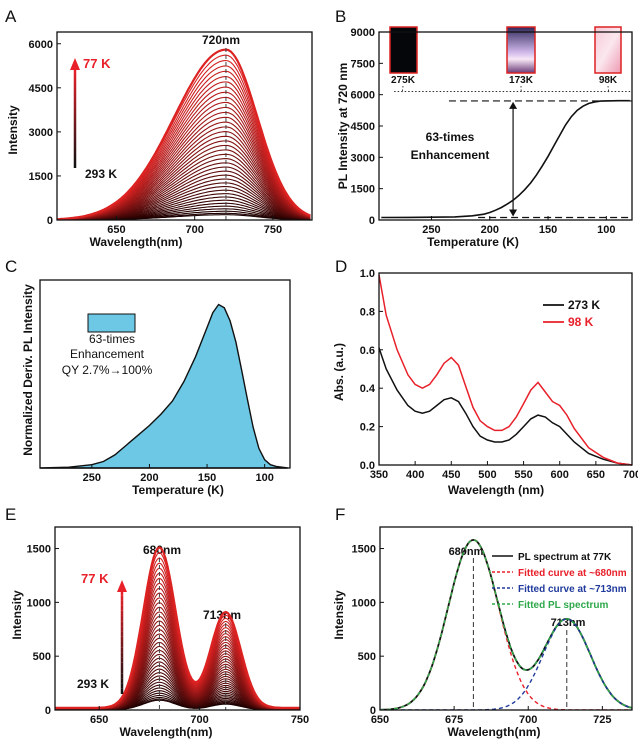  I want to click on d-xtick-label-6: 650, so click(596, 475).